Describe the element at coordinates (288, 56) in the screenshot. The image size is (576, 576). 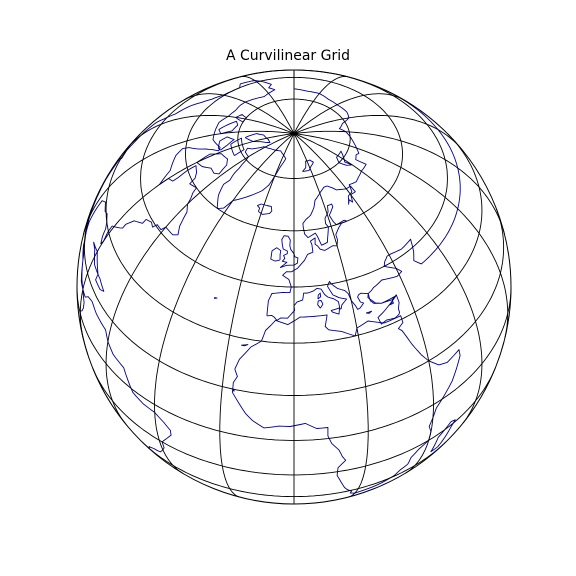
I see `map-title: A Curvilinear Grid` at that location.